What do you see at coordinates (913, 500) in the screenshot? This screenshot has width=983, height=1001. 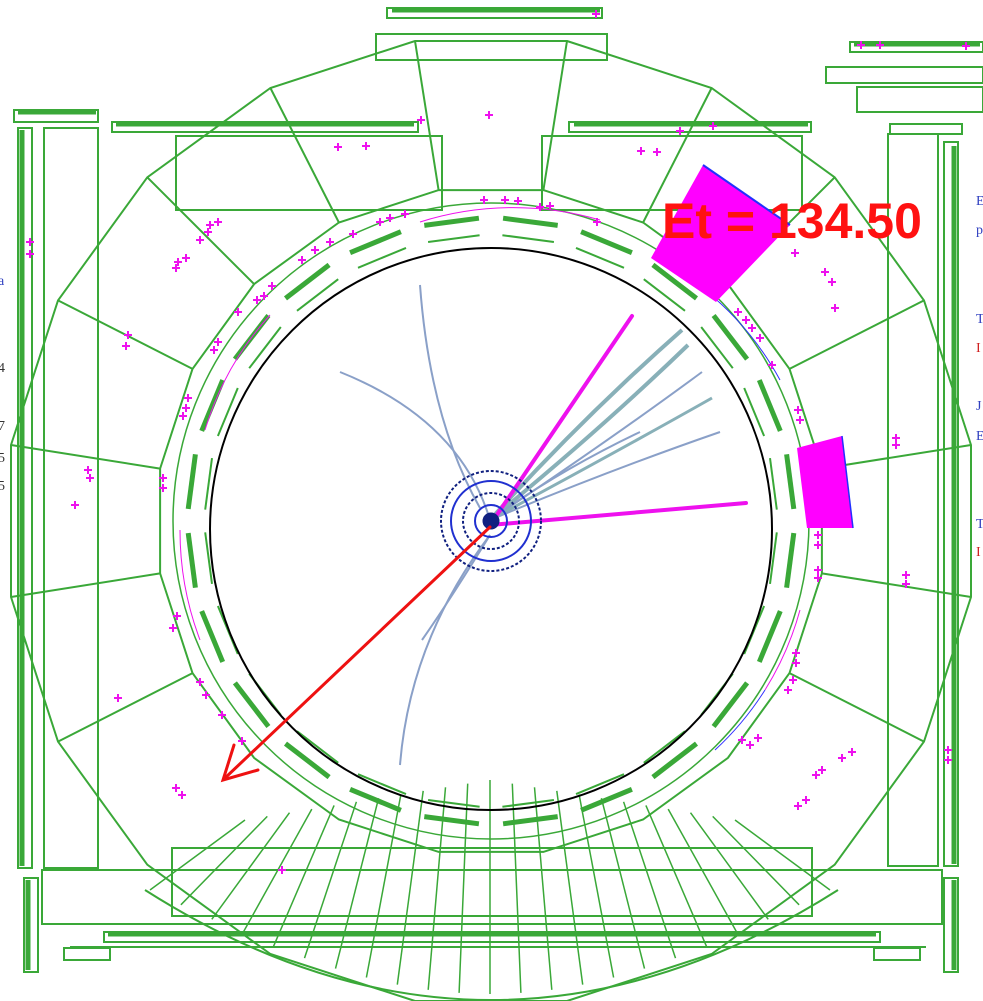 I see `right-column-inner` at bounding box center [913, 500].